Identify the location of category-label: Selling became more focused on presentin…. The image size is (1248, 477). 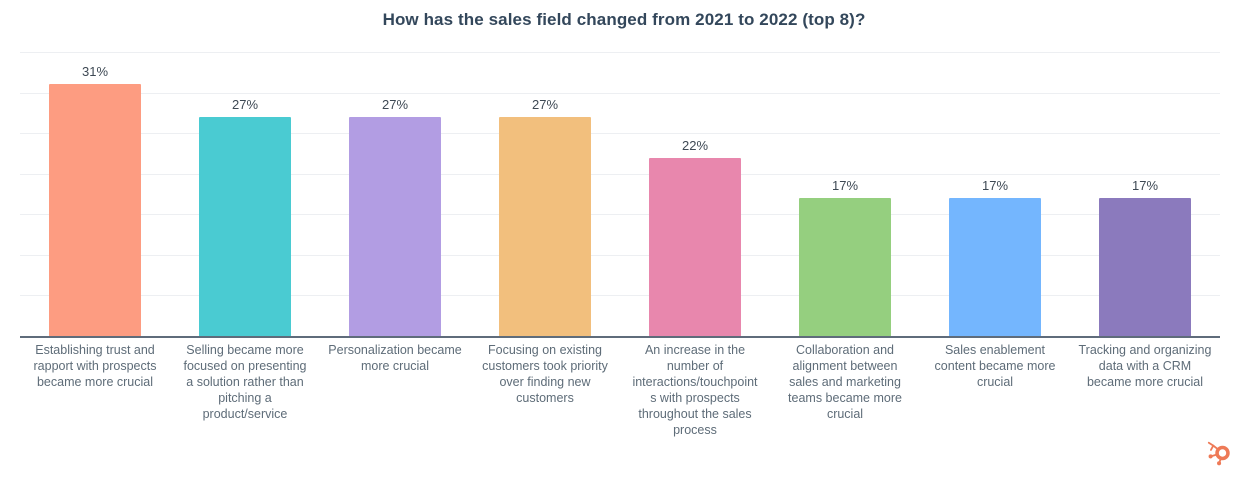
(245, 382).